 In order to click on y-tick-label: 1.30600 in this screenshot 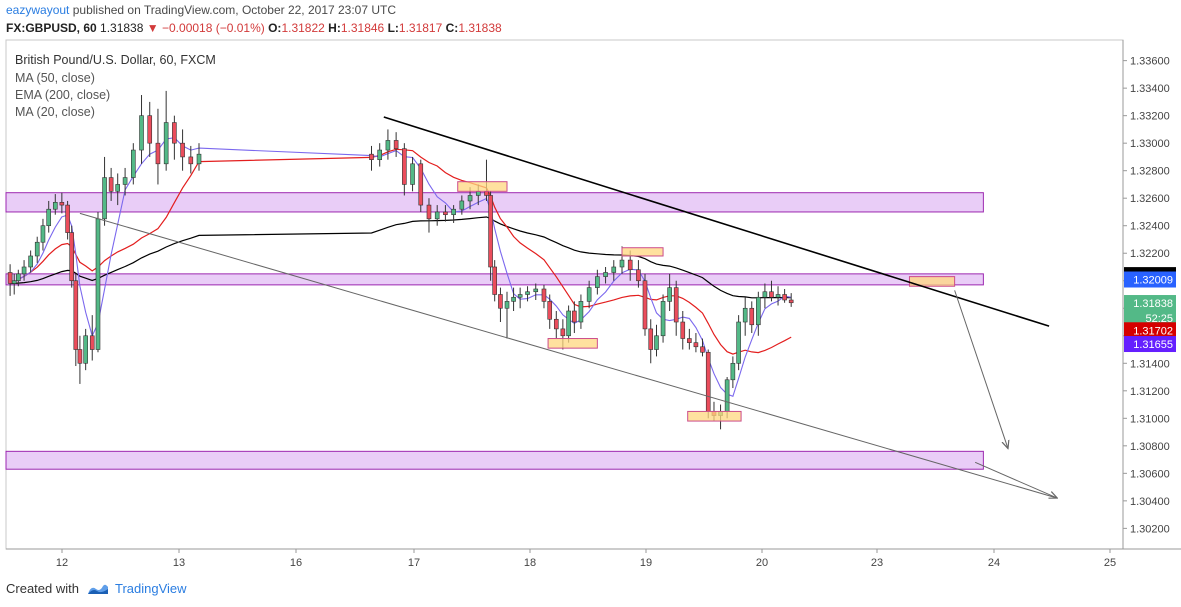, I will do `click(1150, 474)`.